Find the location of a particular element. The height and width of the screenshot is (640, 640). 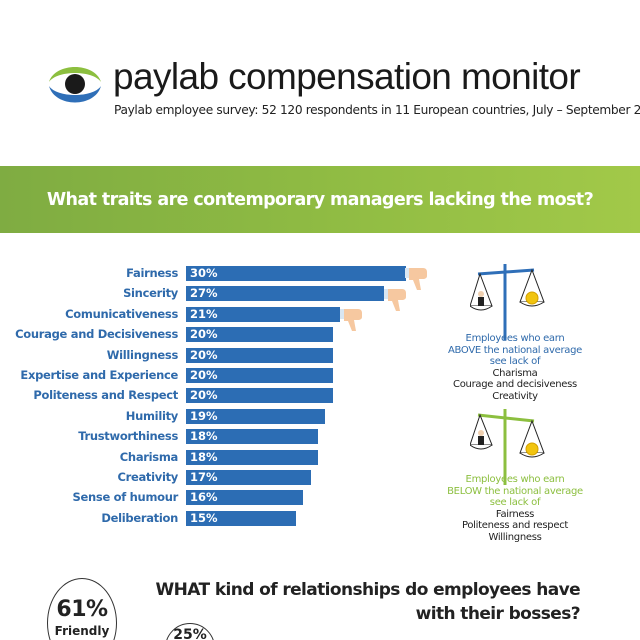

category-label: Charisma is located at coordinates (149, 456).